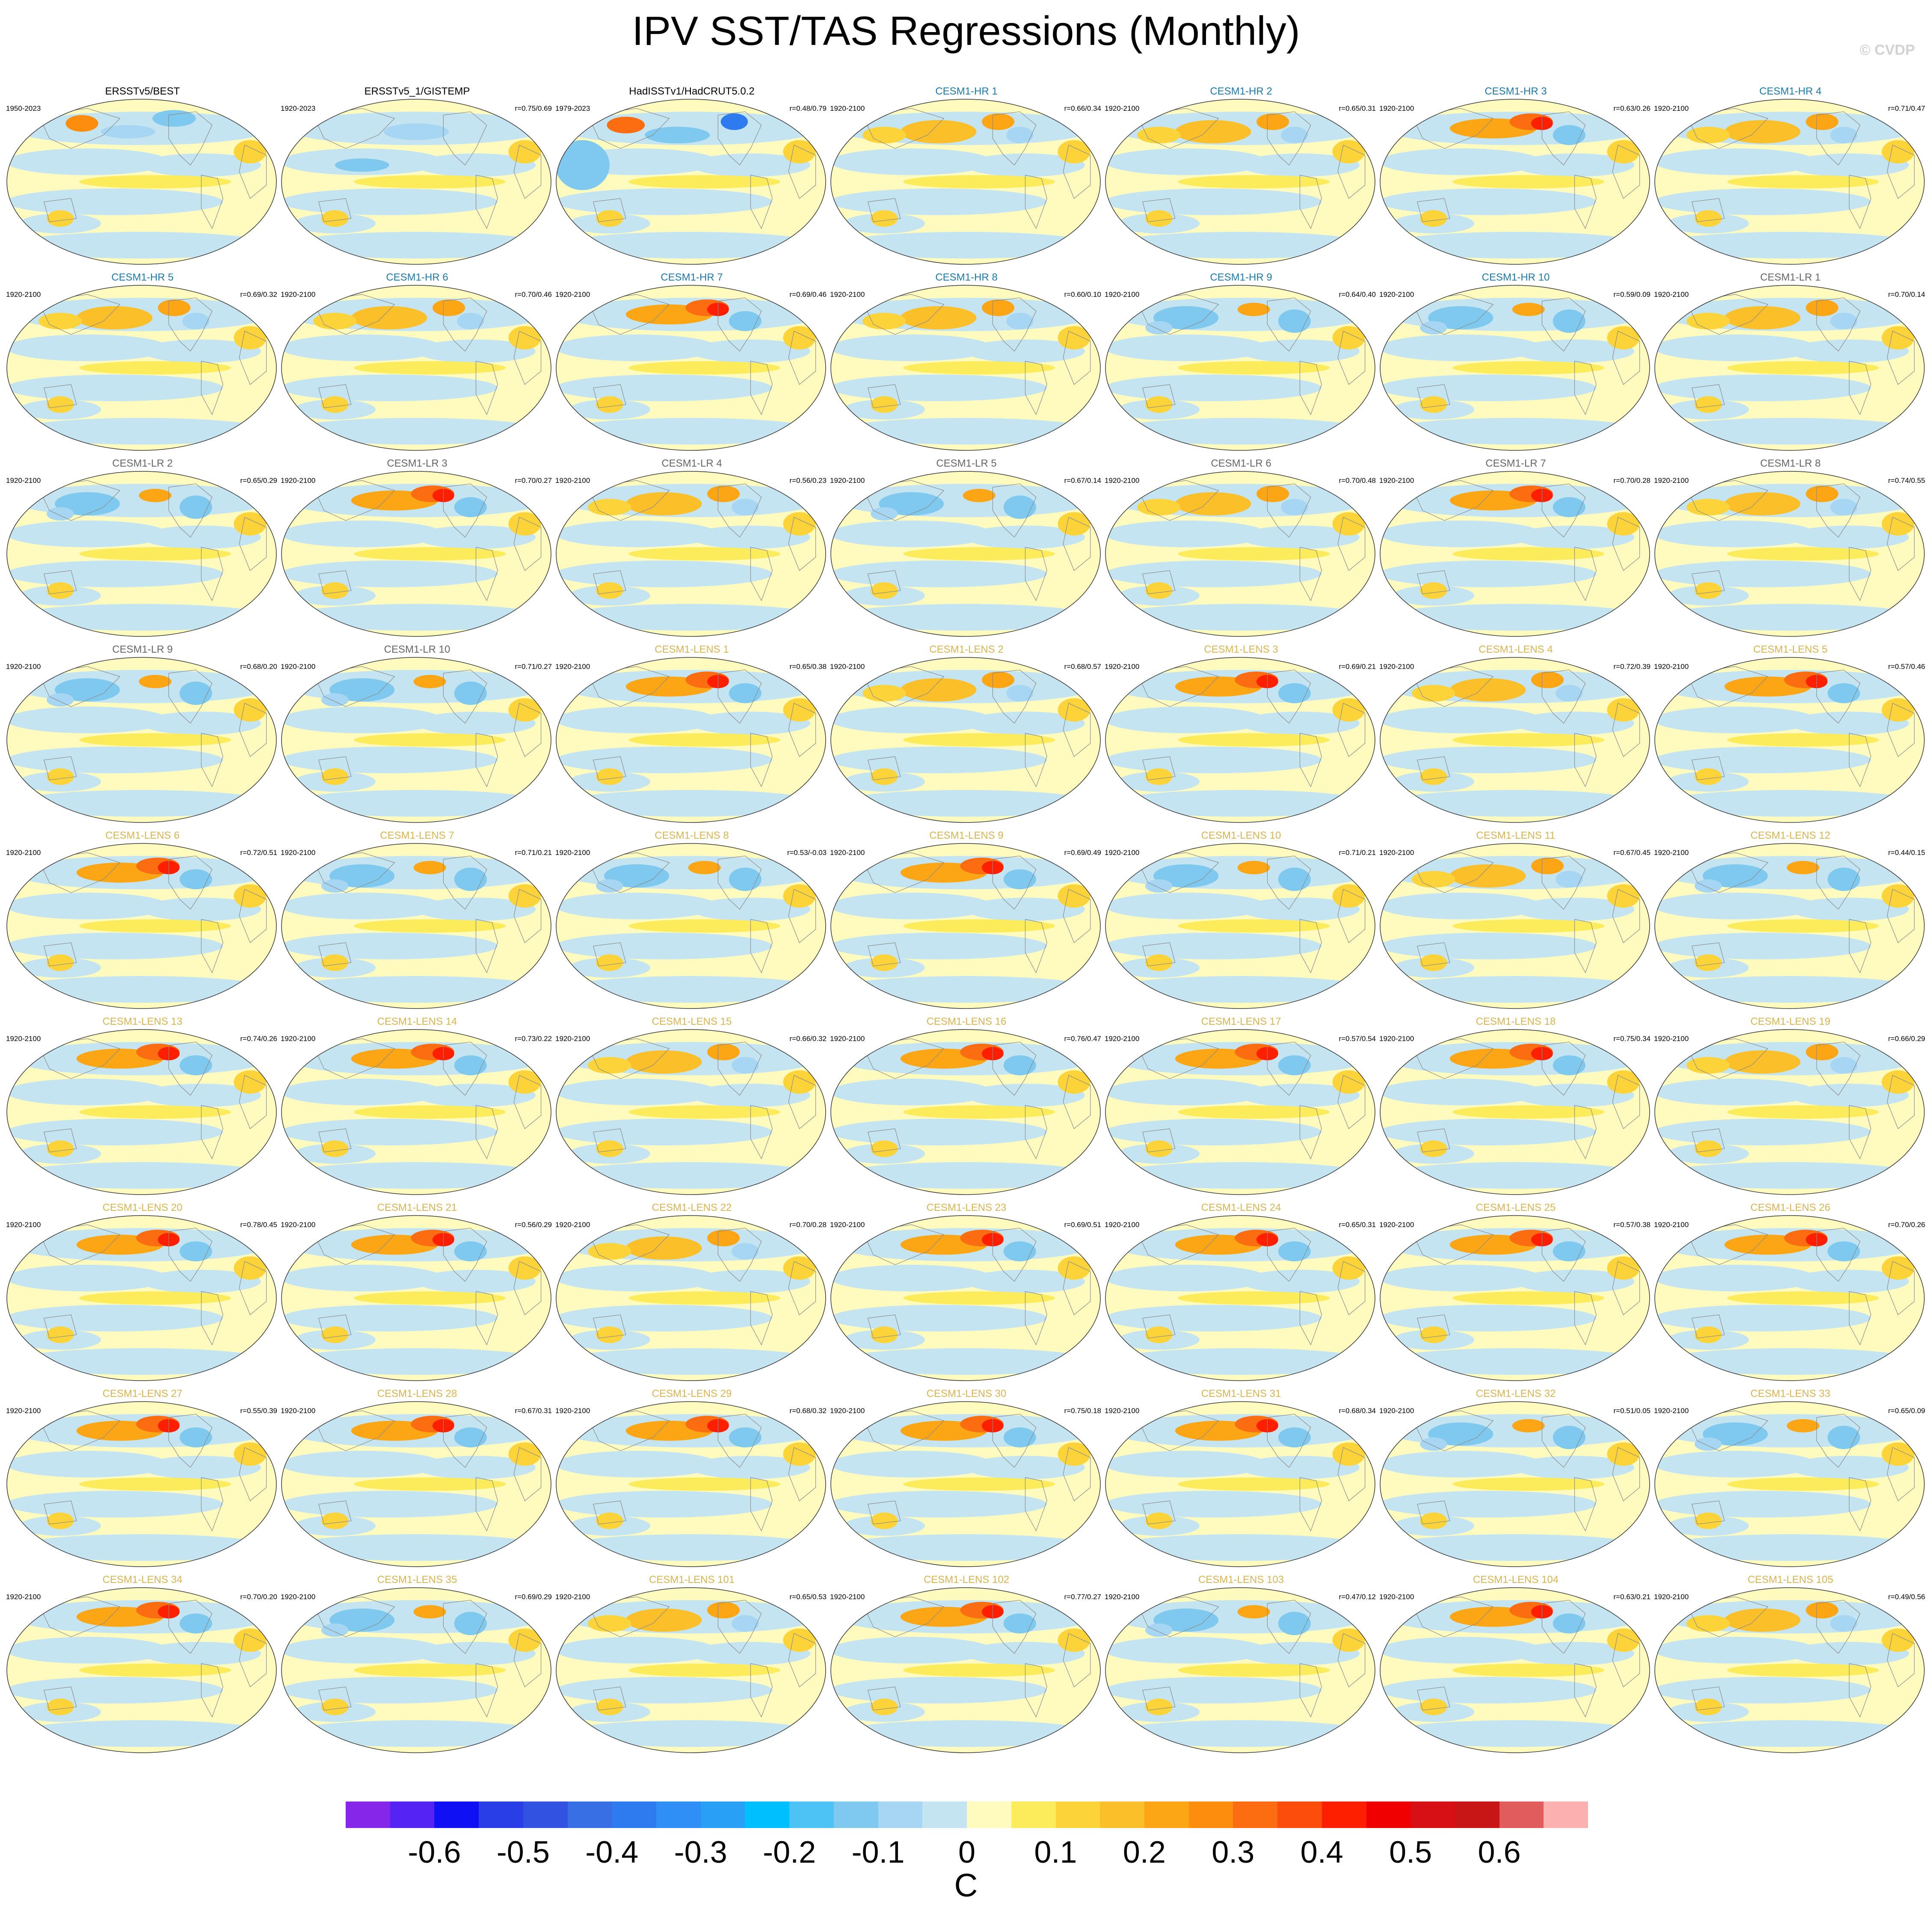 Image resolution: width=1932 pixels, height=1905 pixels. I want to click on panel-title: CESM1-HR 7, so click(692, 277).